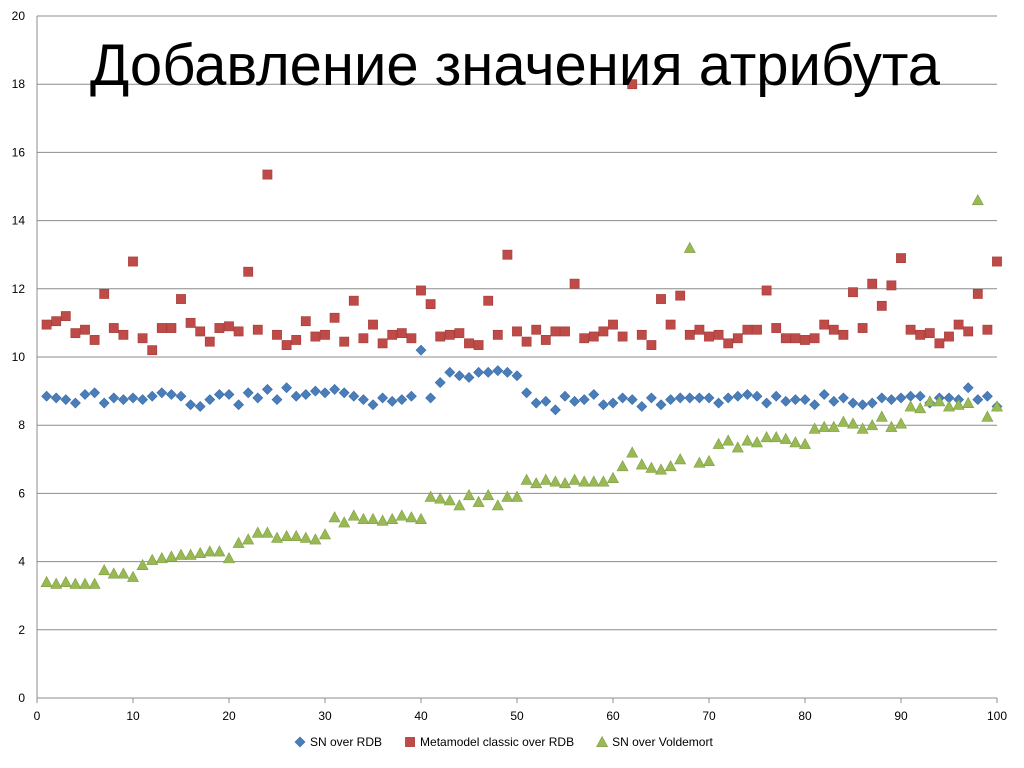 The height and width of the screenshot is (768, 1024). Describe the element at coordinates (21, 698) in the screenshot. I see `y-tick-label: 0` at that location.